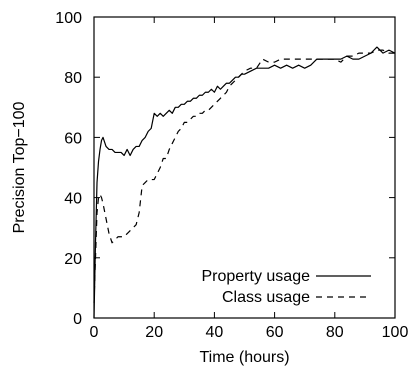 The image size is (411, 373). I want to click on x-tick-label: 100, so click(395, 332).